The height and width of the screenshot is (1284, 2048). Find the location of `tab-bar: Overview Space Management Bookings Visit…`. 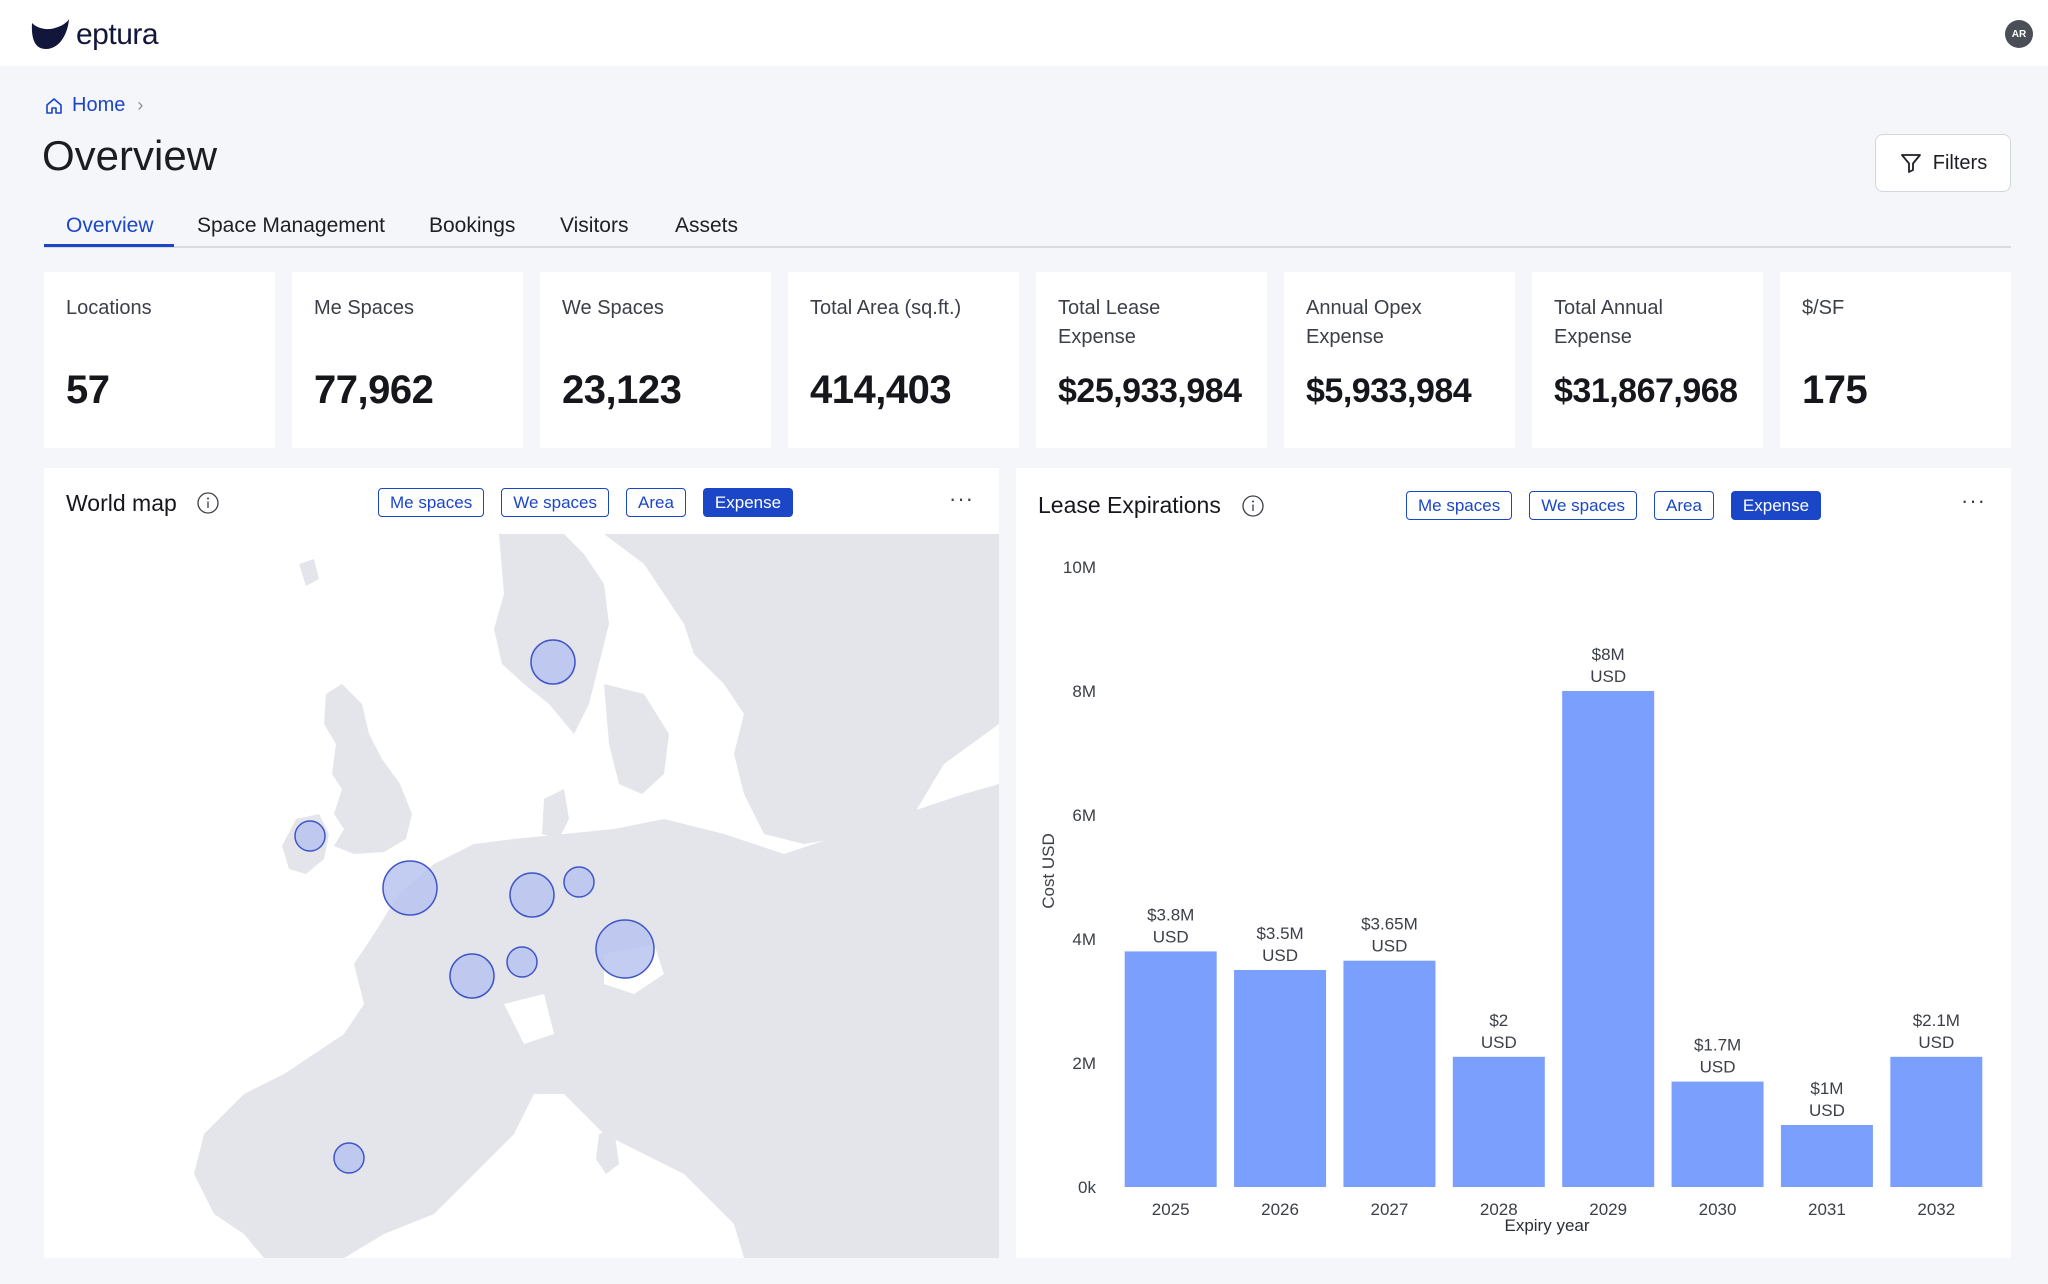

tab-bar: Overview Space Management Bookings Visit… is located at coordinates (1027, 226).